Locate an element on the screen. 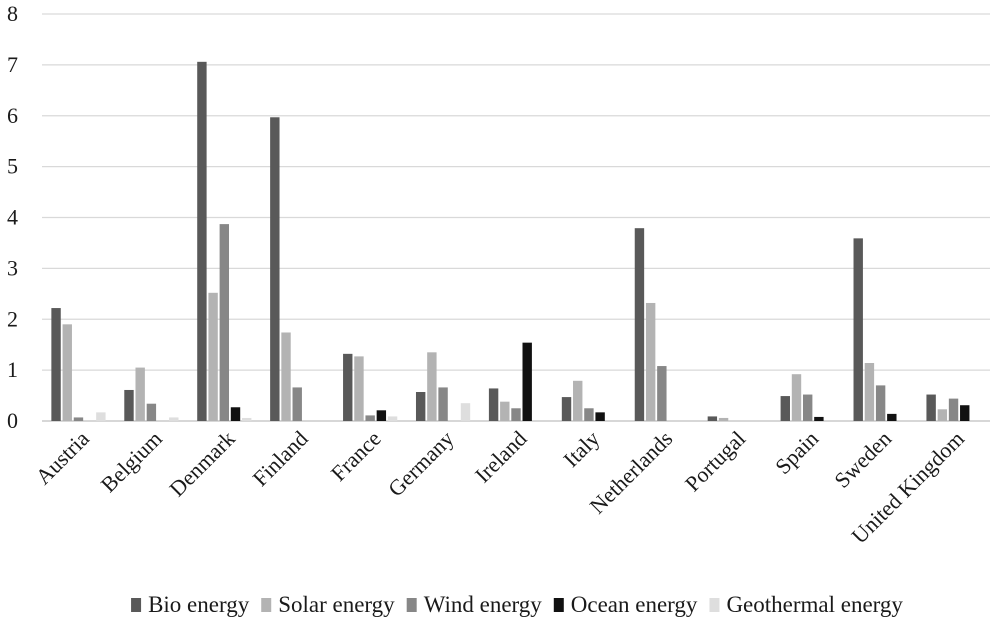  bar-solar-energy-germany is located at coordinates (432, 386).